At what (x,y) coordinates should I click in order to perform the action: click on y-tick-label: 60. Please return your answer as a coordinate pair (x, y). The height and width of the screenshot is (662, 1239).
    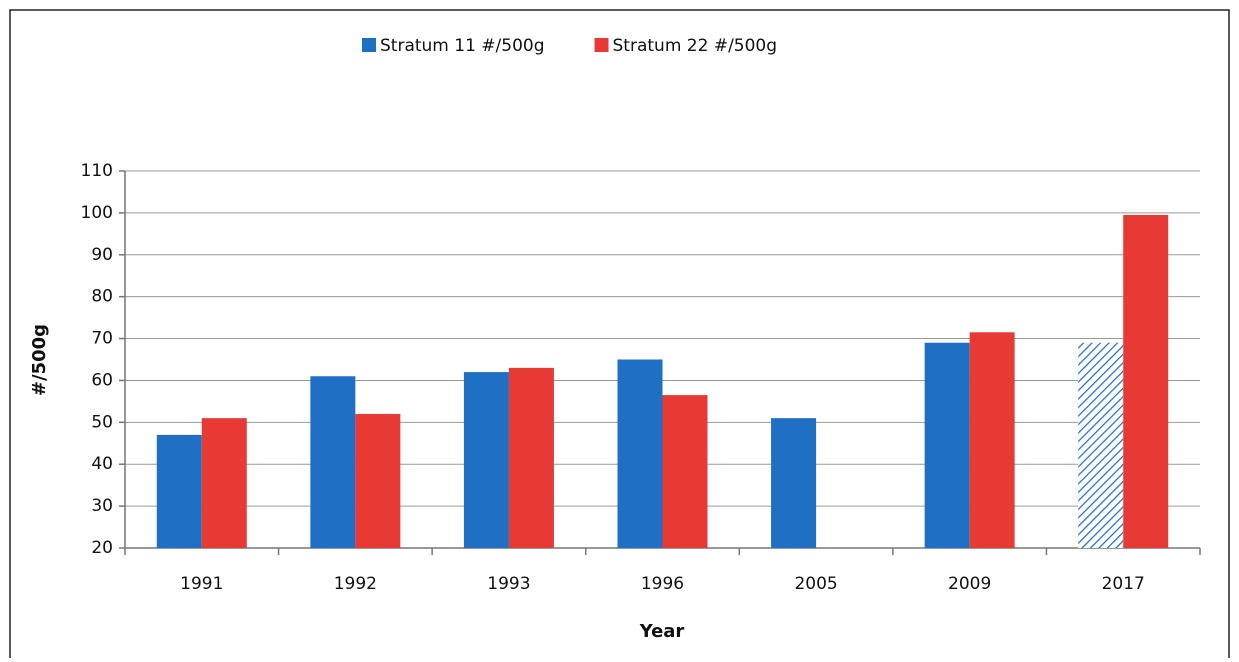
    Looking at the image, I should click on (102, 380).